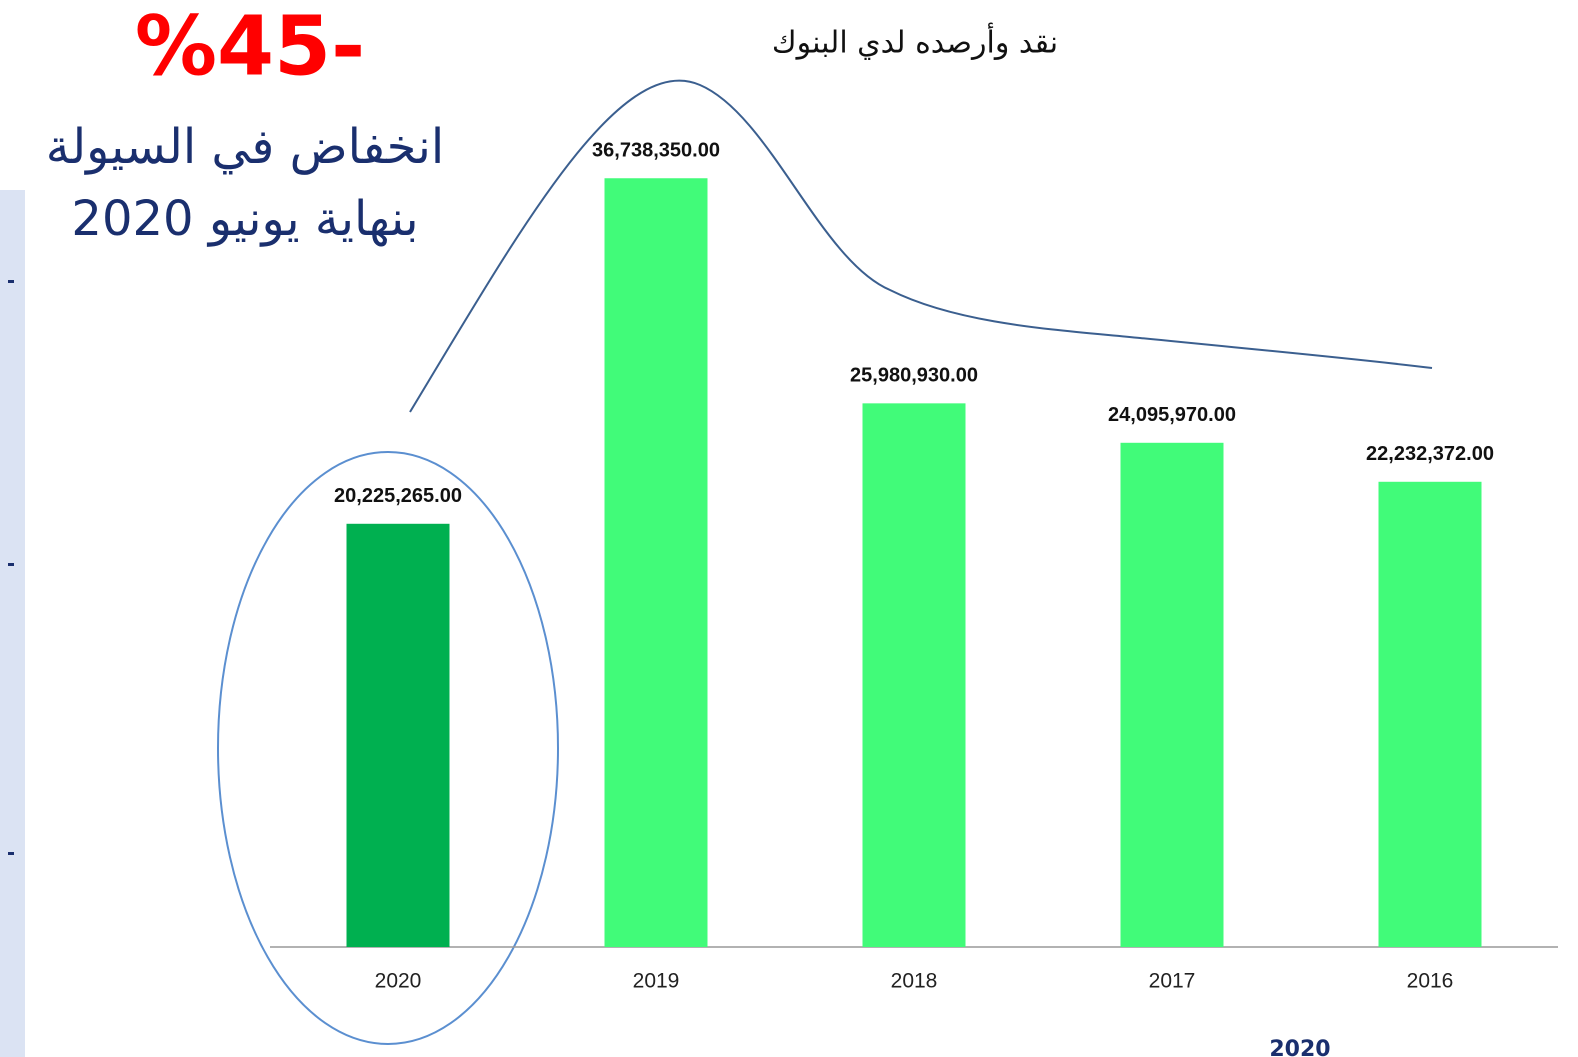  Describe the element at coordinates (656, 981) in the screenshot. I see `x-tick-label: 2019` at that location.